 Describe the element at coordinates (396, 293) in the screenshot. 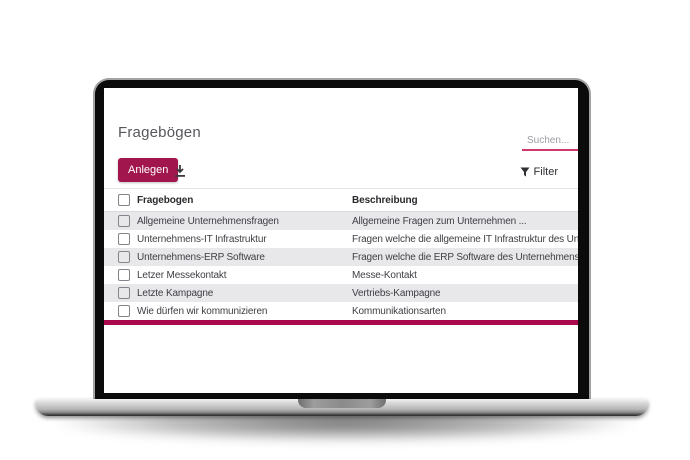

I see `cell-beschreibung: Vertriebs-Kampagne` at that location.